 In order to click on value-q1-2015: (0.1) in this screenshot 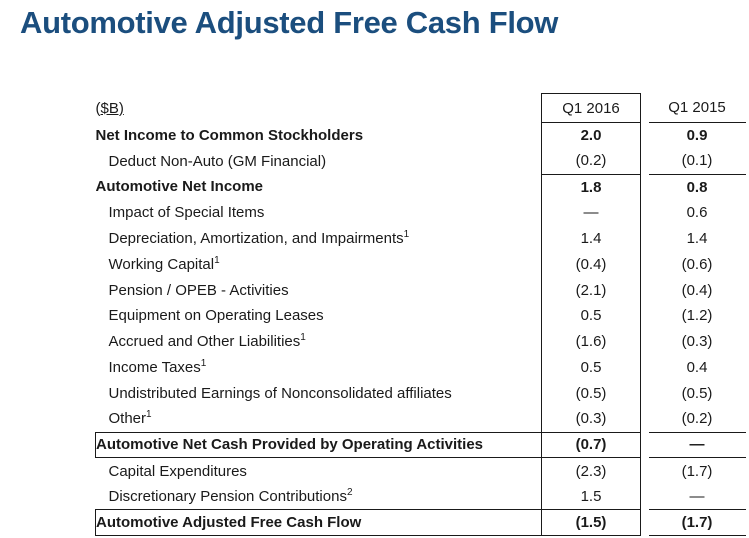, I will do `click(697, 161)`.